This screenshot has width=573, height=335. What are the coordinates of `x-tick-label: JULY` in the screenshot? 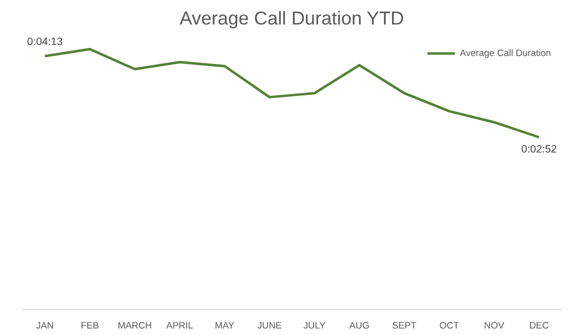 It's located at (314, 325).